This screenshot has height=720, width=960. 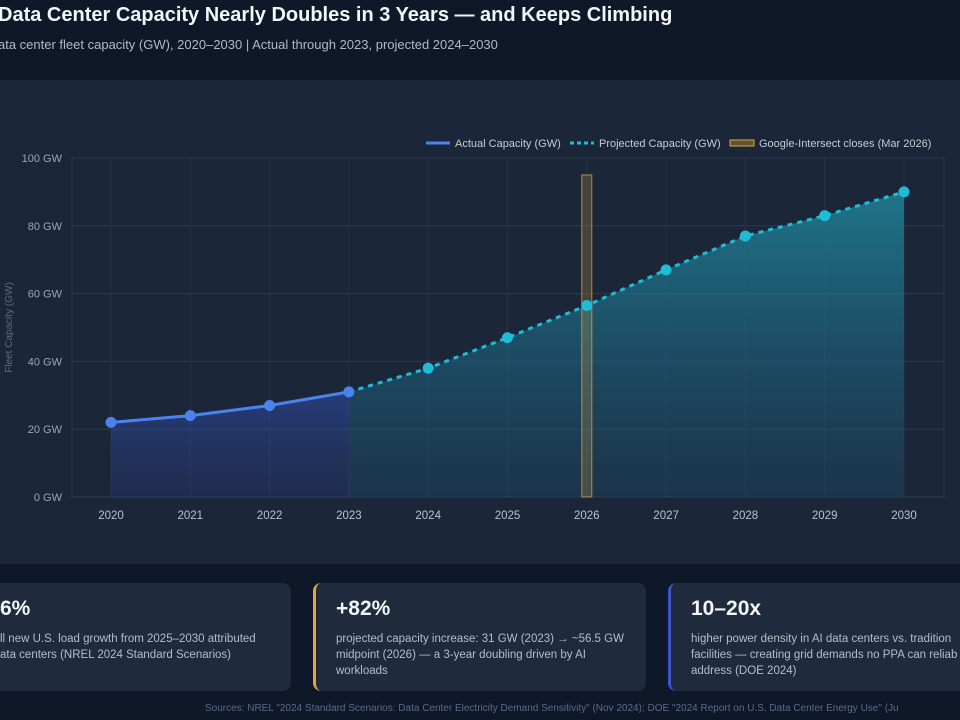 What do you see at coordinates (845, 144) in the screenshot?
I see `legend-label-annotation: Google-Intersect closes (Mar 2026)` at bounding box center [845, 144].